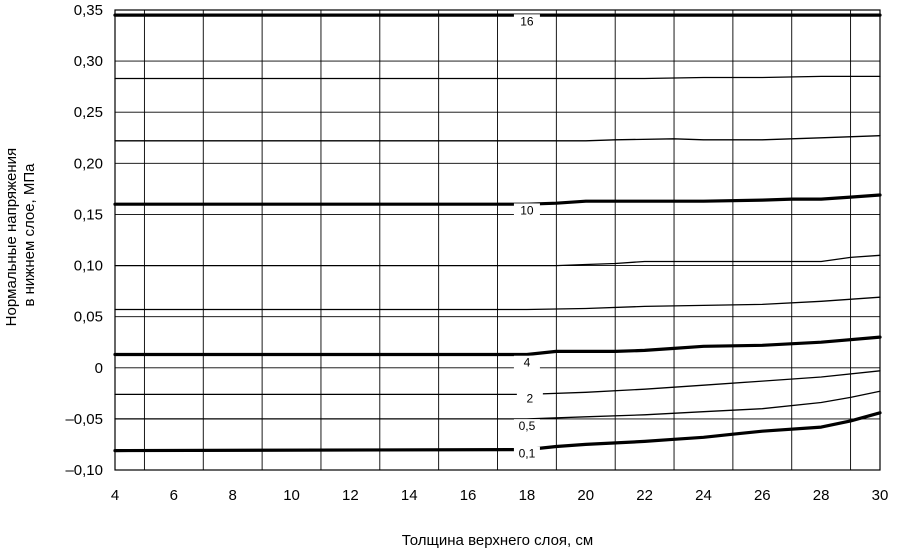  Describe the element at coordinates (880, 495) in the screenshot. I see `x-tick-label: 30` at that location.